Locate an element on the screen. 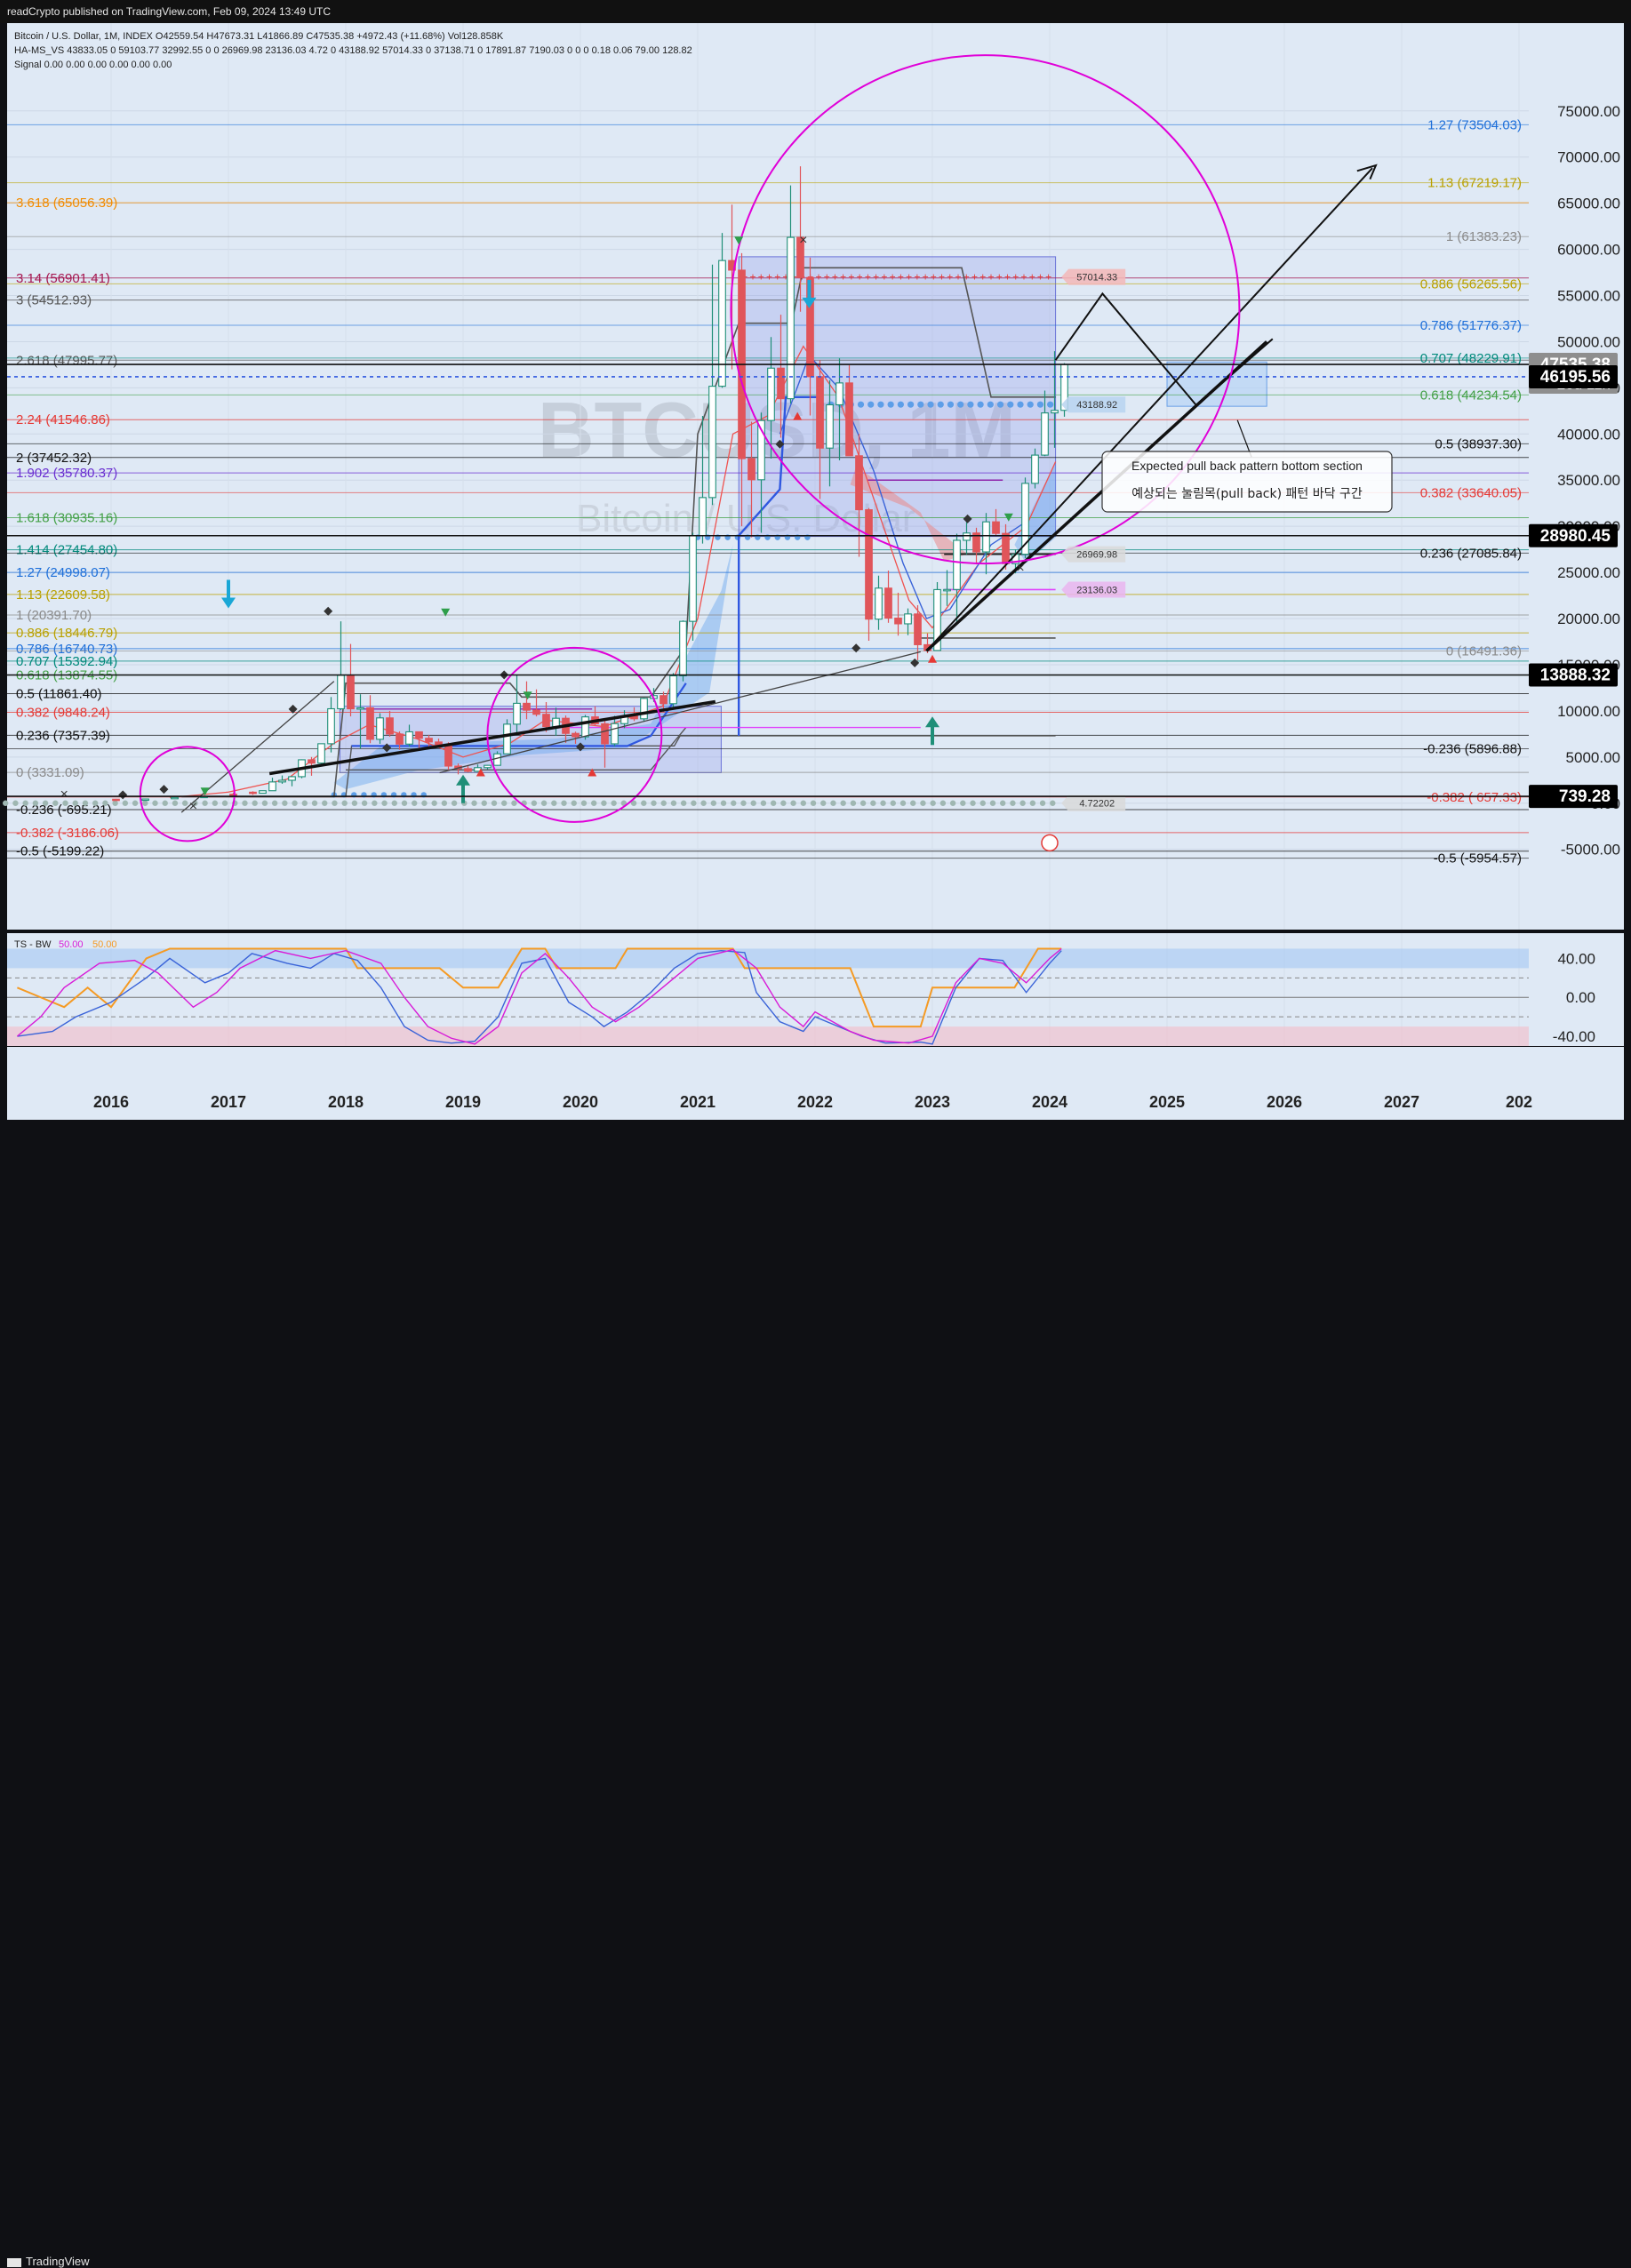 The image size is (1631, 2268). trend-step-line is located at coordinates (517, 749).